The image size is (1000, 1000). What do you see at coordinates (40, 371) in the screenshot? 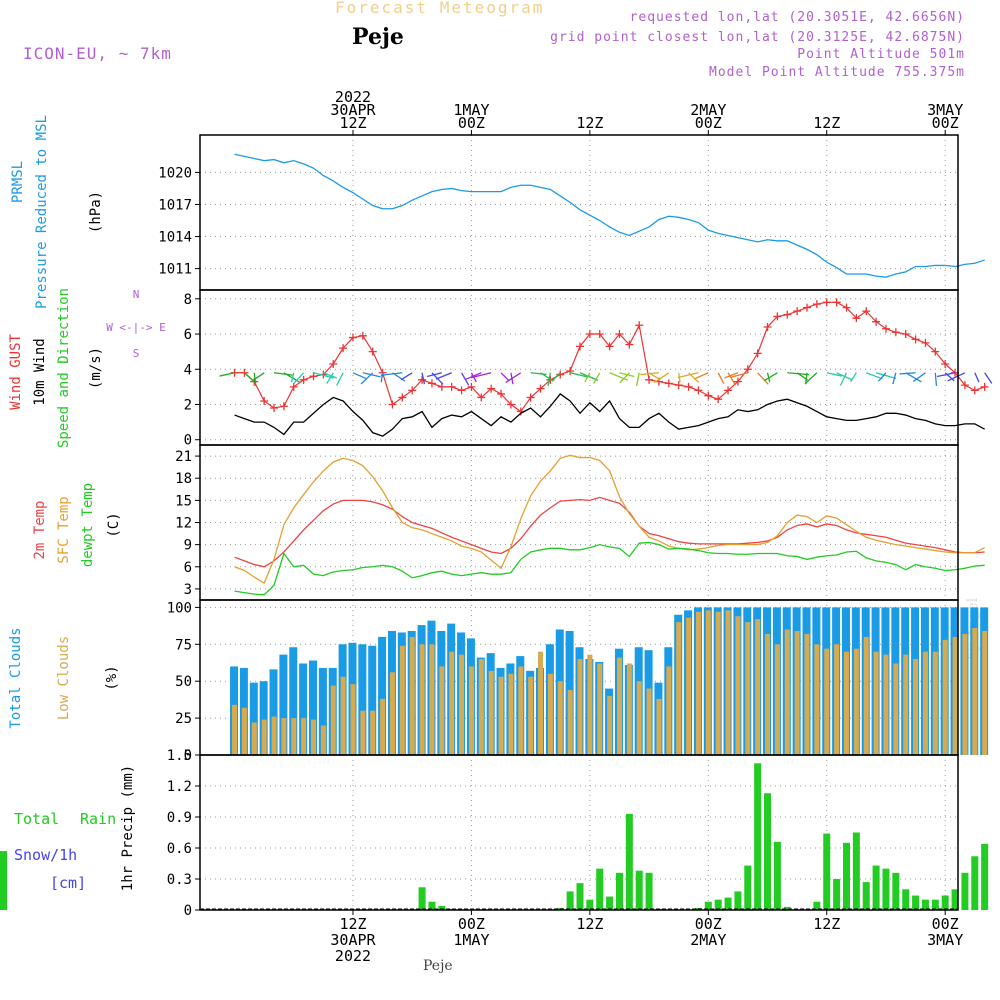
I see `wind-label: 10m Wind` at bounding box center [40, 371].